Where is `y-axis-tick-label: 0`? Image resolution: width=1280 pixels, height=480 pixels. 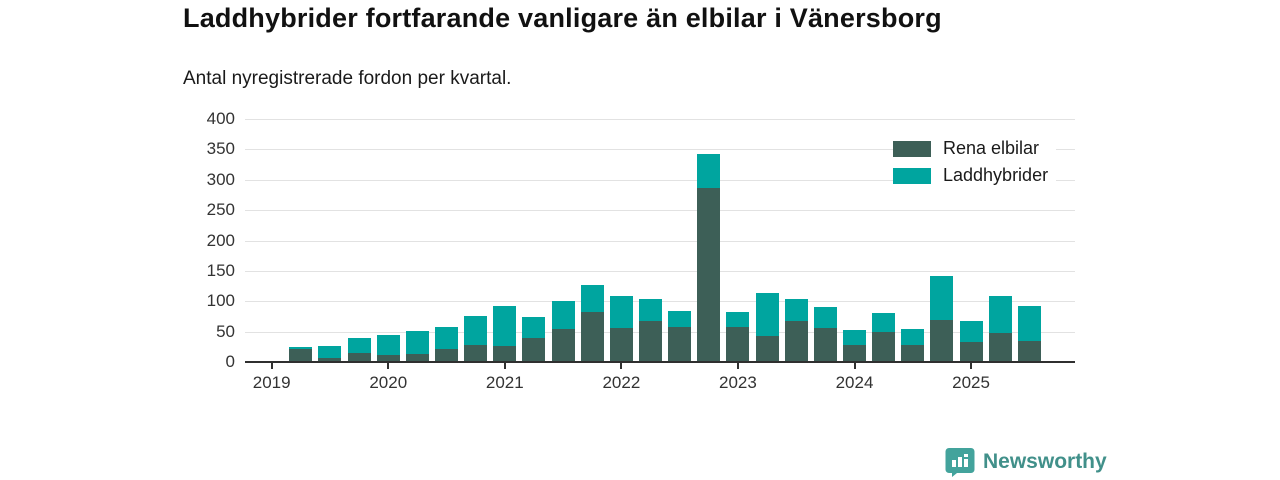
y-axis-tick-label: 0 is located at coordinates (230, 361).